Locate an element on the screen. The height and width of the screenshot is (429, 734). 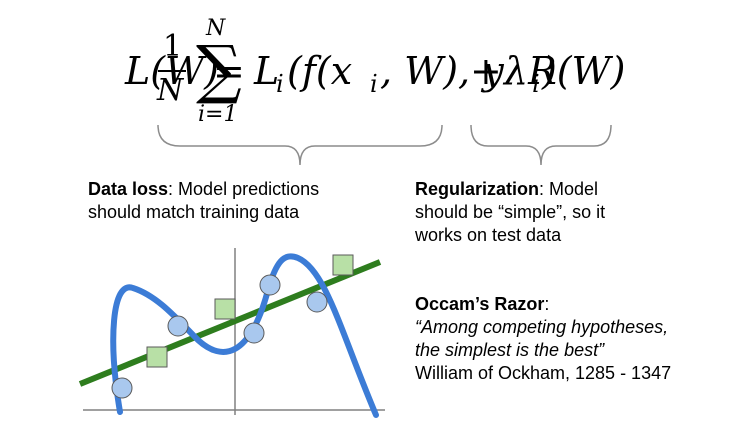
equation-equals: = is located at coordinates (229, 71).